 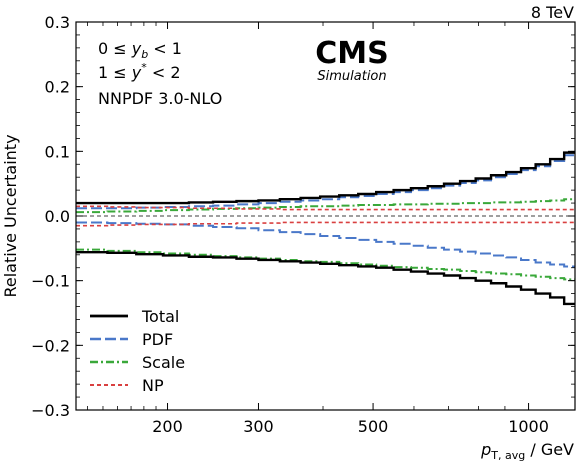 What do you see at coordinates (10, 215) in the screenshot?
I see `y-axis-label: Relative Uncertainty` at bounding box center [10, 215].